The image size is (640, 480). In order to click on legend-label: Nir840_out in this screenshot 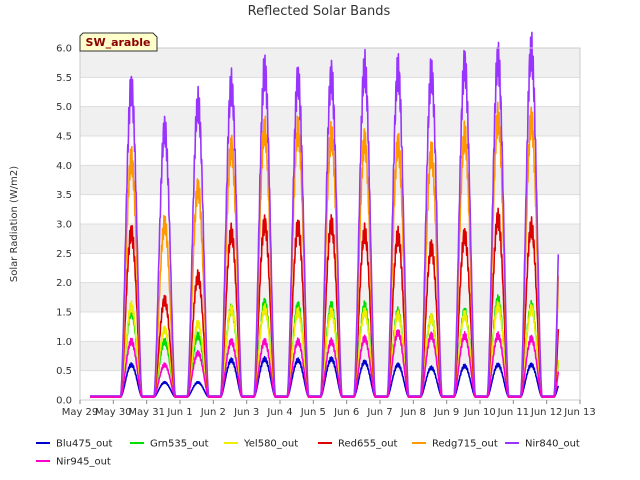, I will do `click(552, 444)`.